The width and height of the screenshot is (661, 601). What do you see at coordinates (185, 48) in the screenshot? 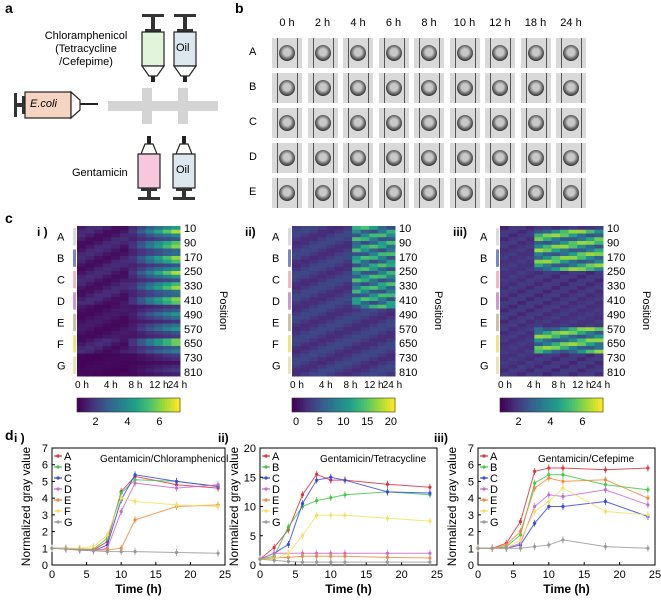
I see `oil-syringe-top` at bounding box center [185, 48].